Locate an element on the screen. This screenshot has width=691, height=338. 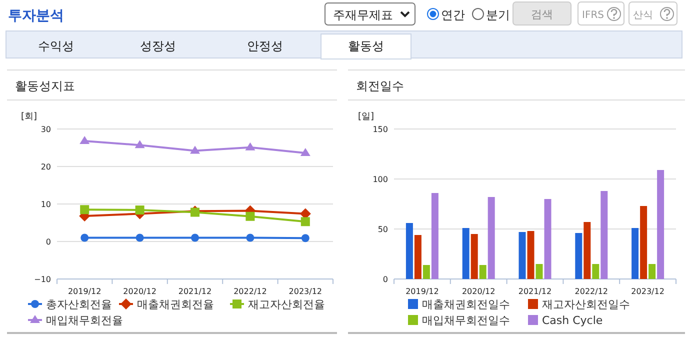
y-tick-label: −10 is located at coordinates (42, 279).